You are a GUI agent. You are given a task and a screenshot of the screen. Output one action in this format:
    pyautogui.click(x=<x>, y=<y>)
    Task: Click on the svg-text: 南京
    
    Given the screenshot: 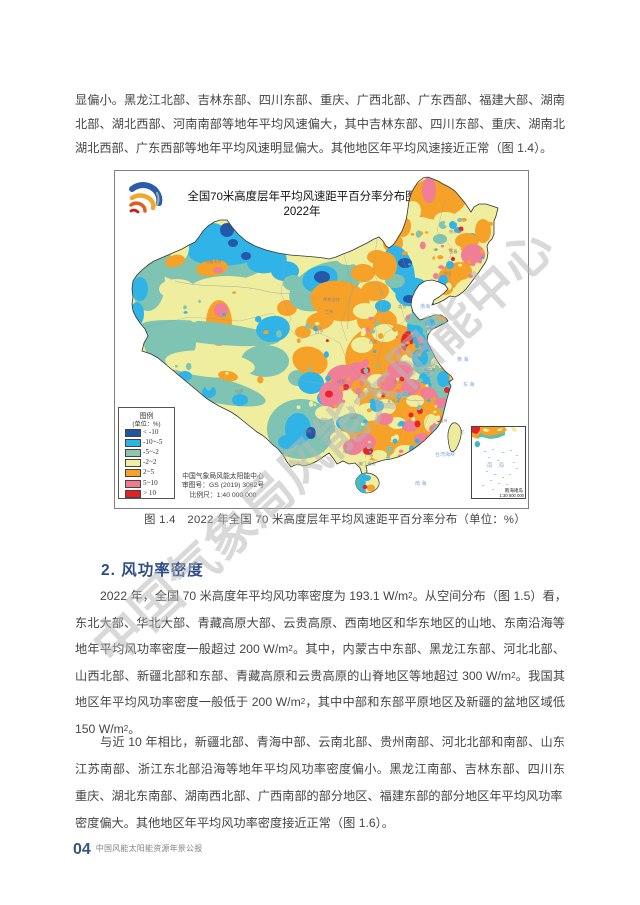 What is the action you would take?
    pyautogui.click(x=431, y=369)
    